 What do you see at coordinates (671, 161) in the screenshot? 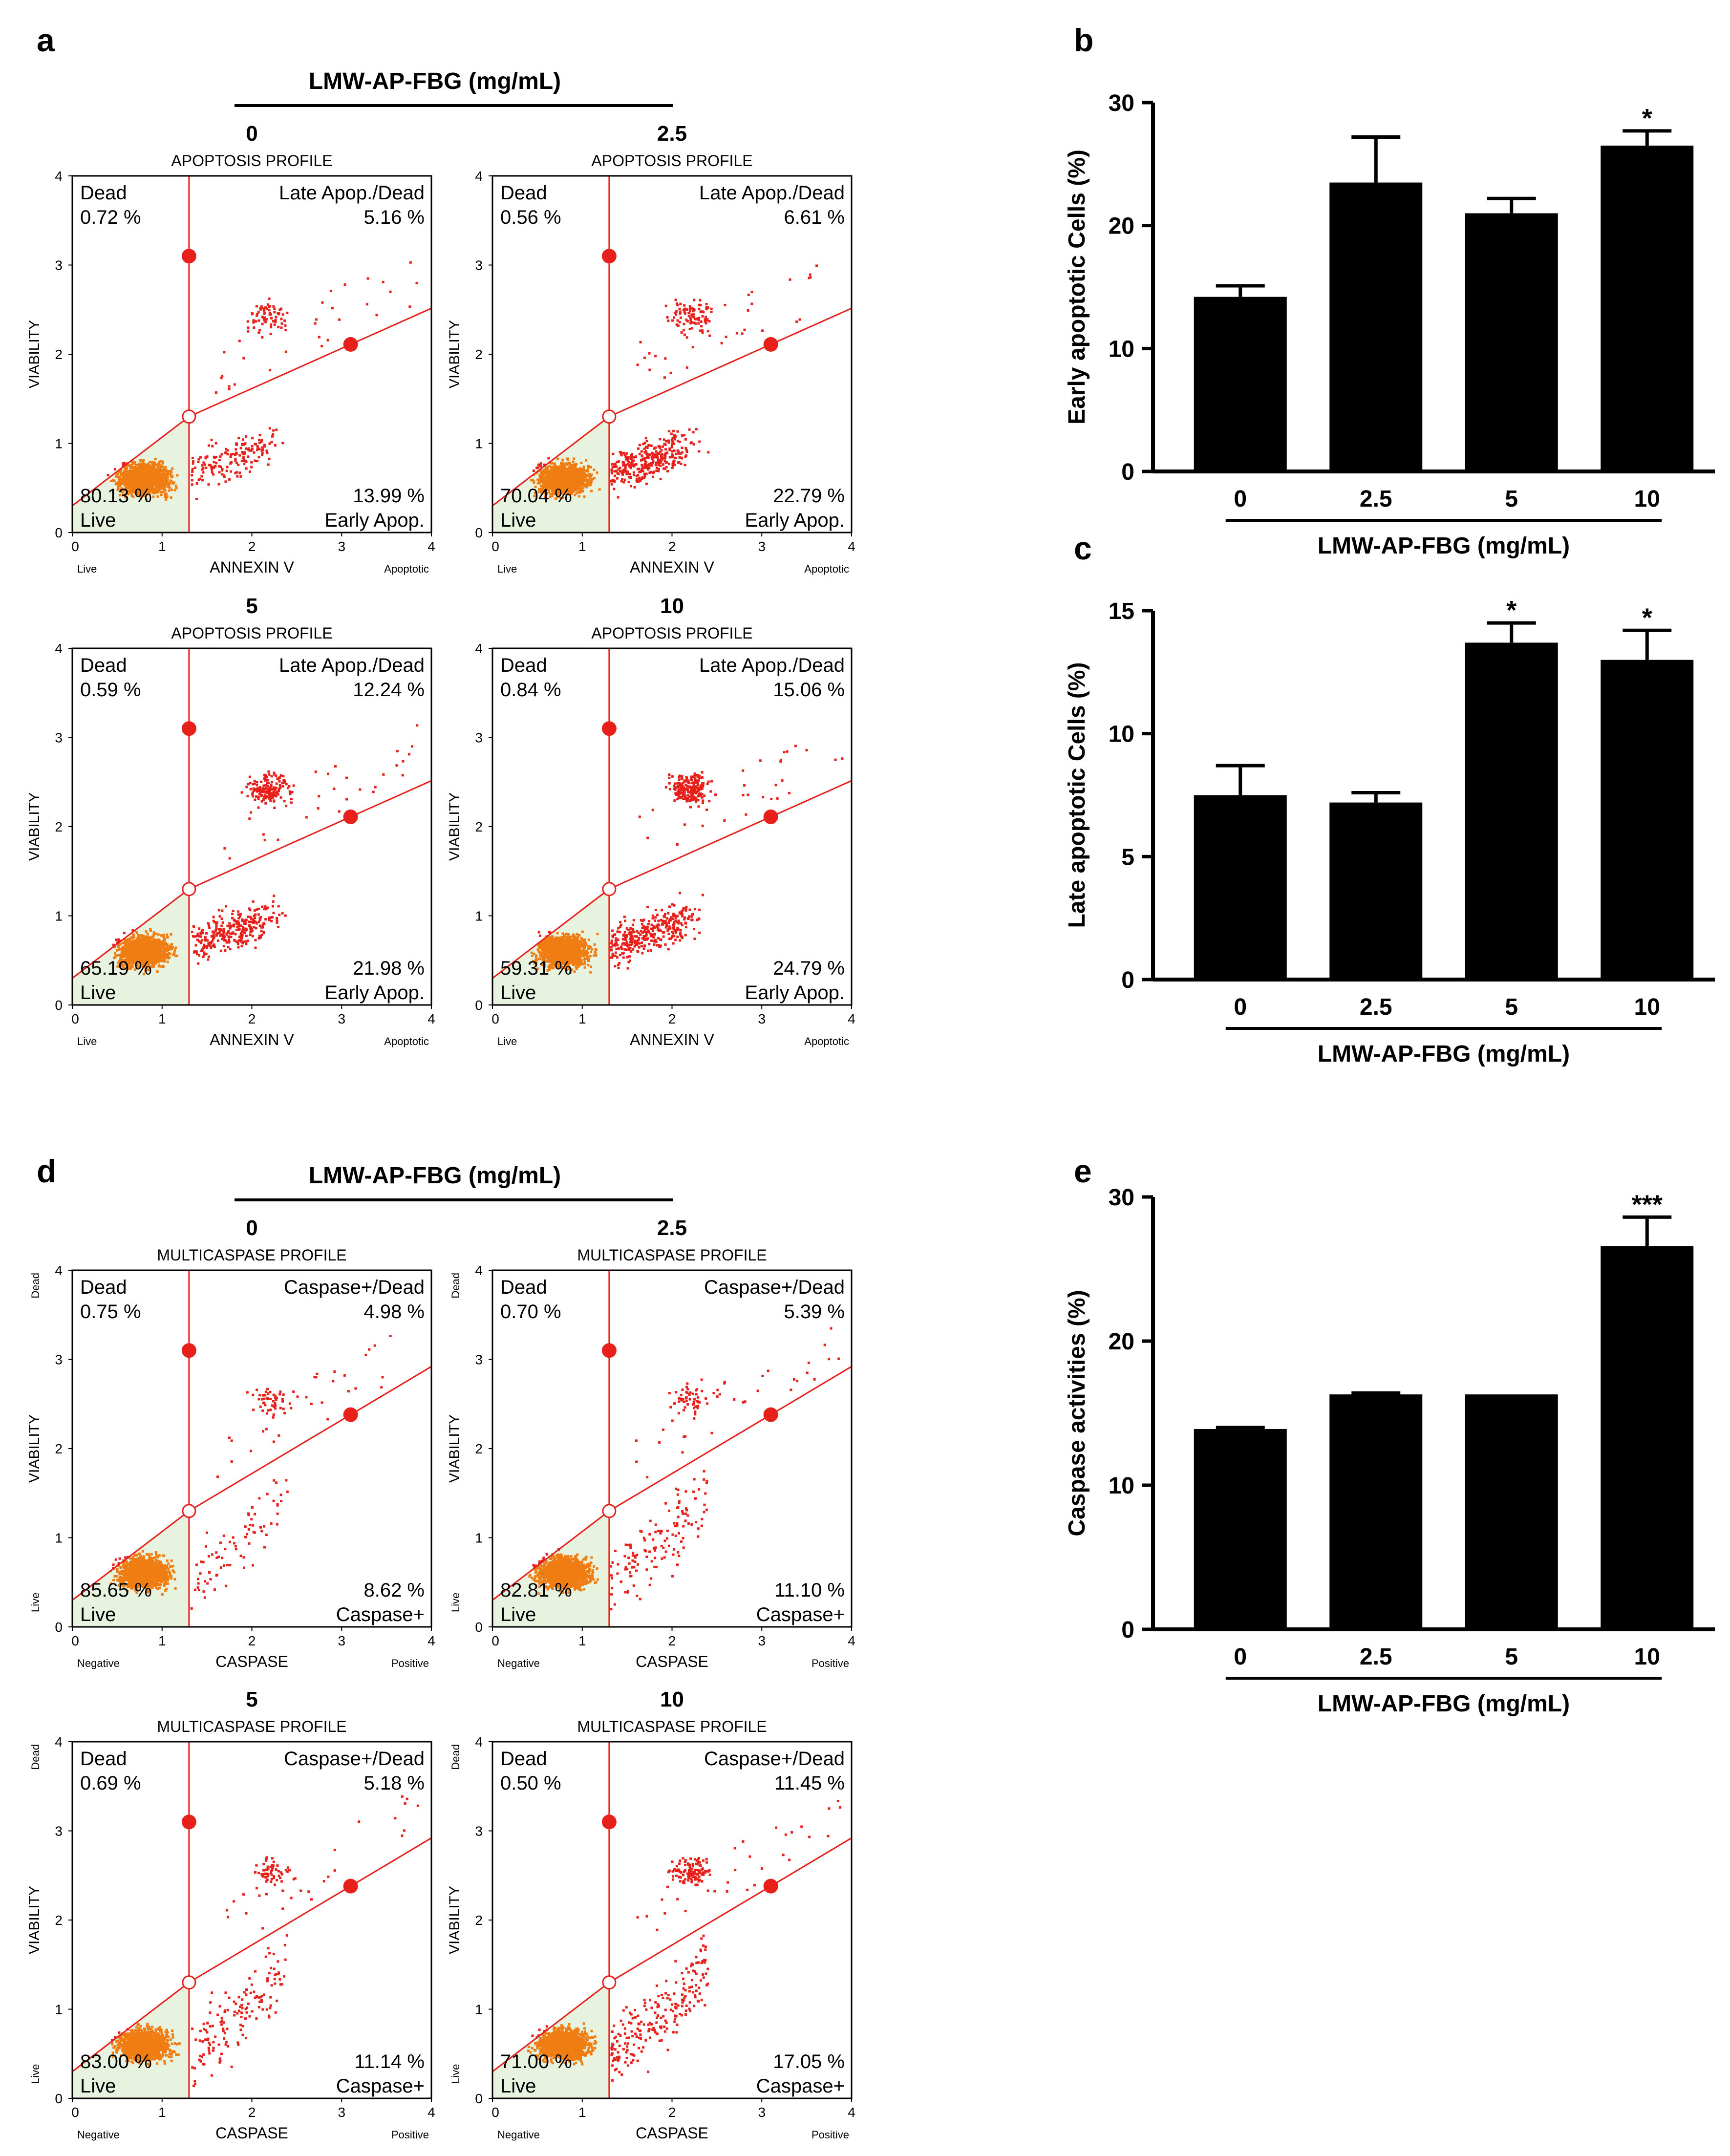
I see `profile-title: APOPTOSIS PROFILE` at bounding box center [671, 161].